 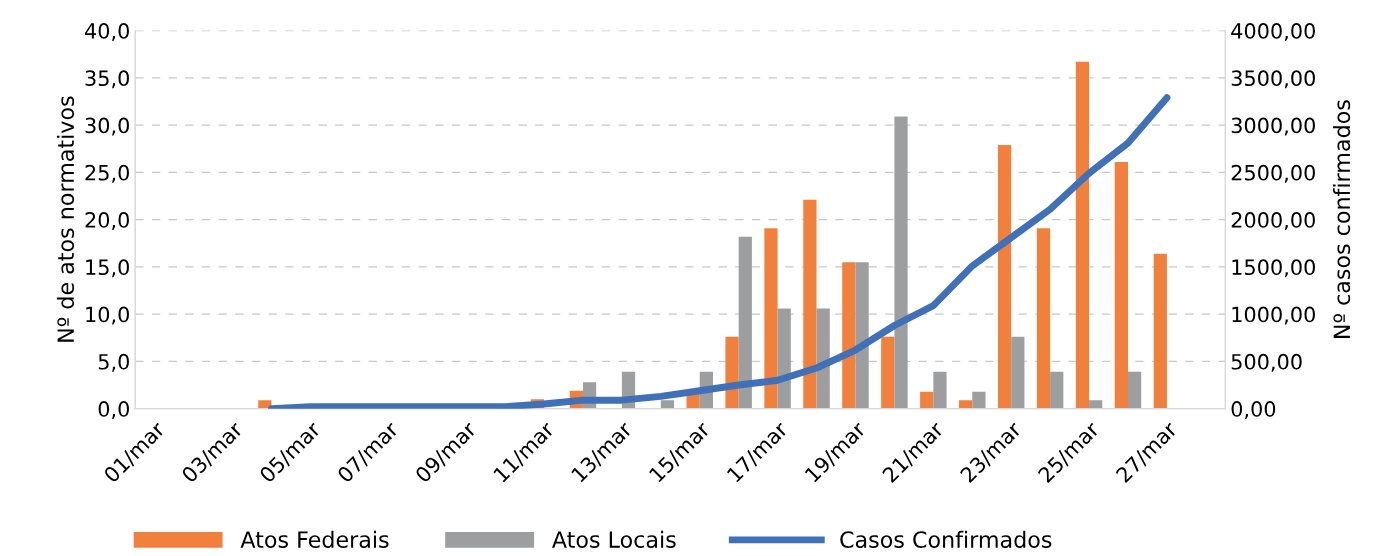 What do you see at coordinates (107, 268) in the screenshot?
I see `y-tick-label: 15,0` at bounding box center [107, 268].